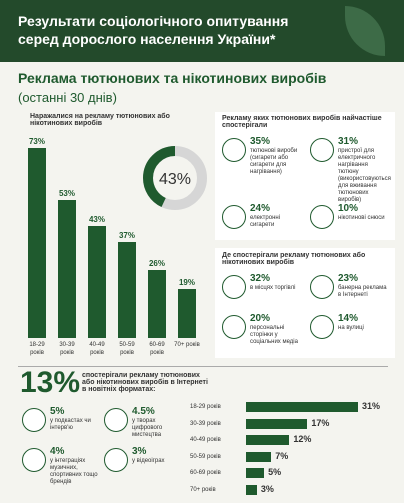 This screenshot has width=404, height=503. I want to click on y-tick-label: 50-59 років, so click(205, 456).